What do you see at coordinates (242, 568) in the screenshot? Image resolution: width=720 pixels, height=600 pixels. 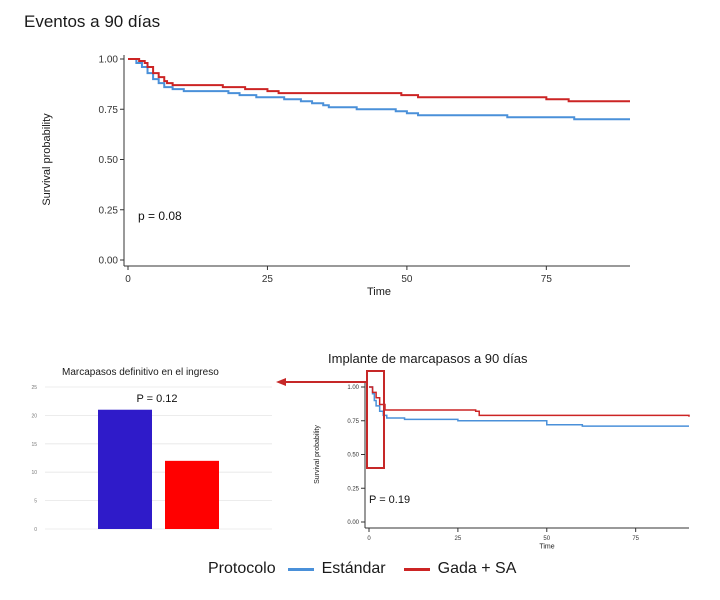 I see `legend-title: Protocolo` at bounding box center [242, 568].